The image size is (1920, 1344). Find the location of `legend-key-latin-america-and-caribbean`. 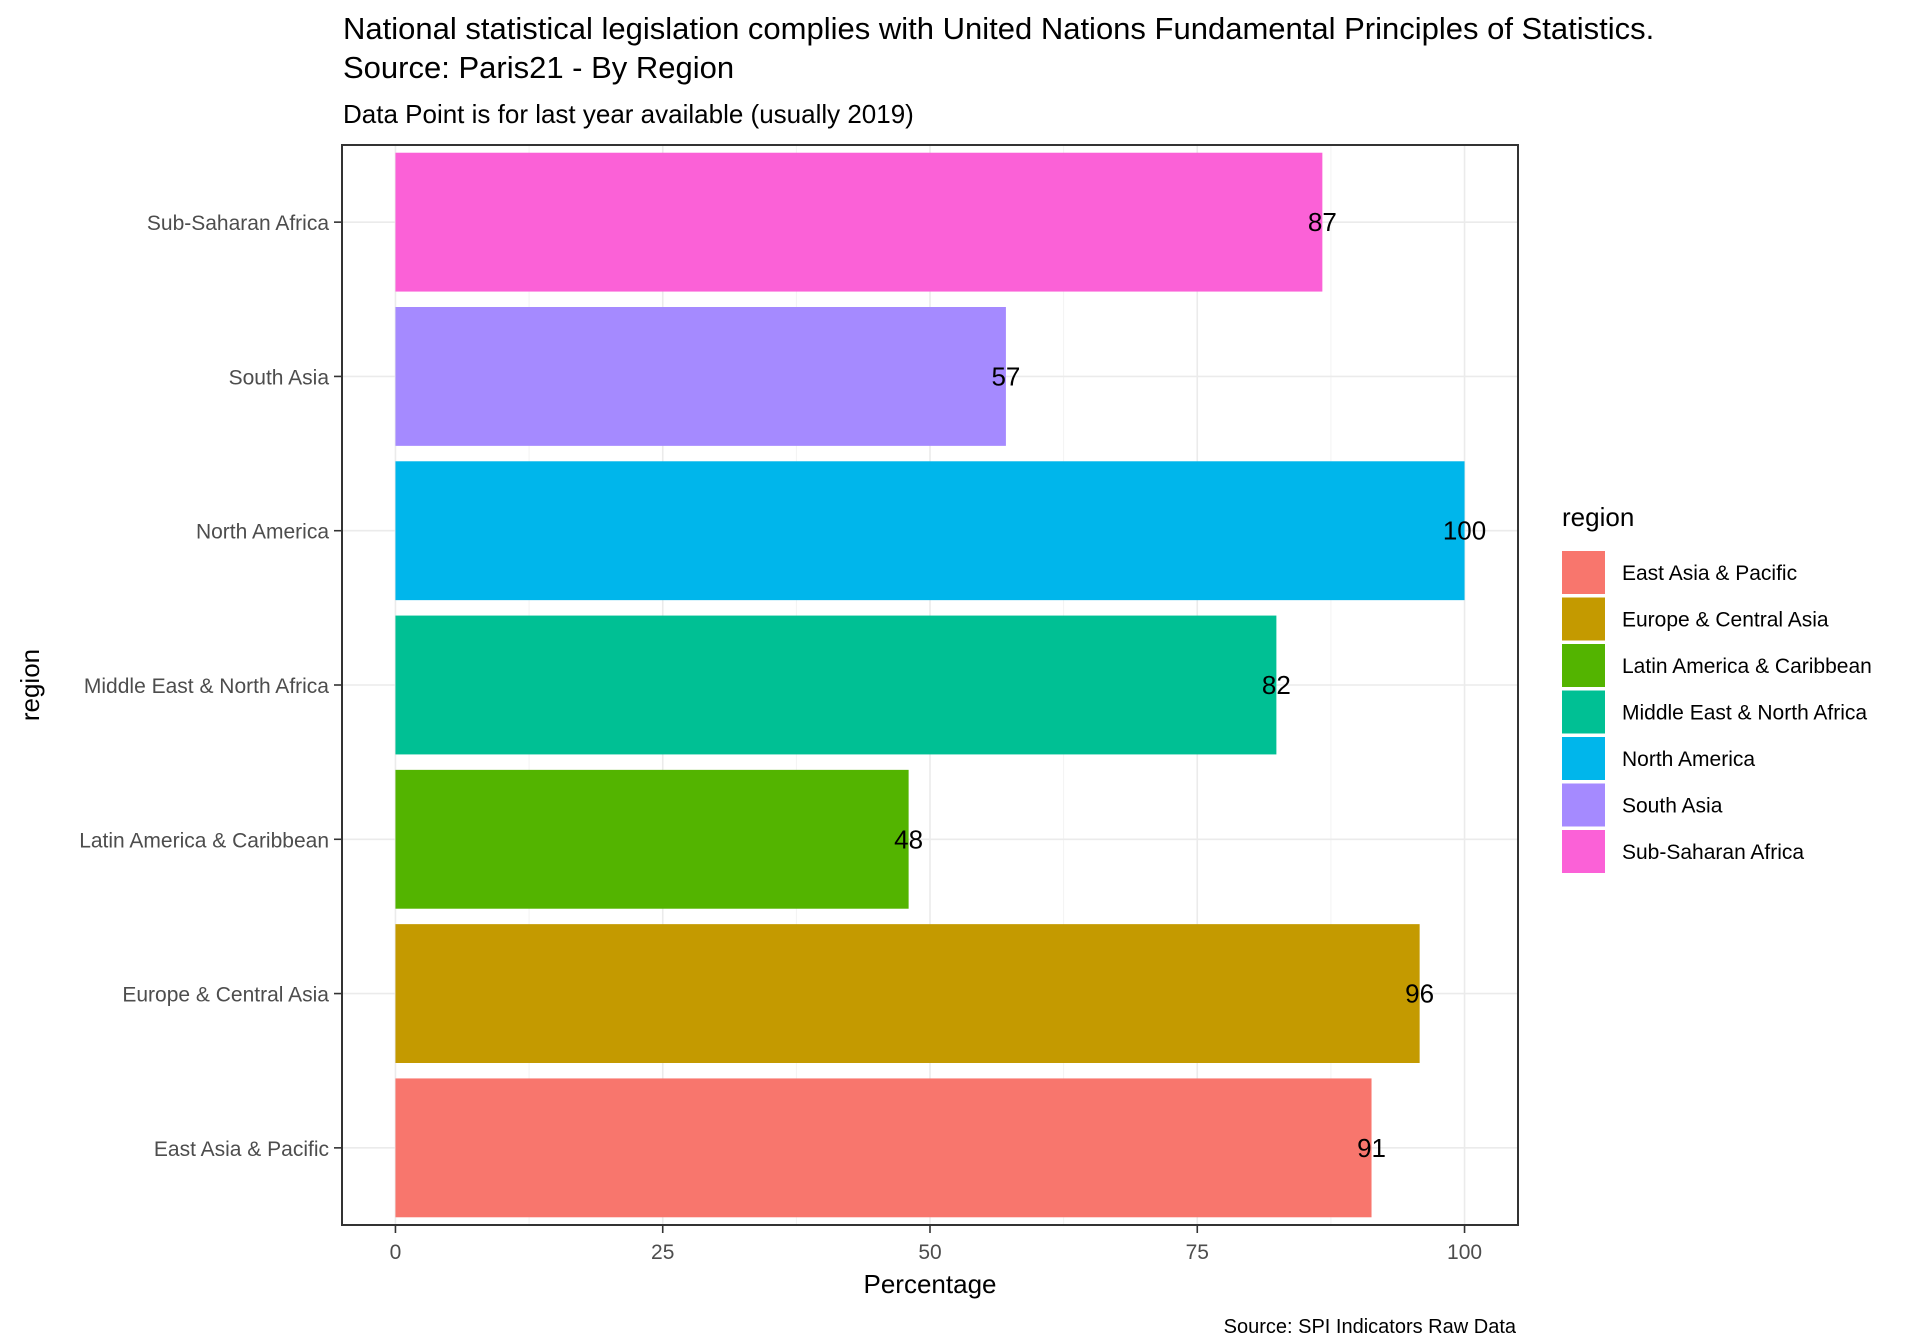

legend-key-latin-america-and-caribbean is located at coordinates (1583, 665).